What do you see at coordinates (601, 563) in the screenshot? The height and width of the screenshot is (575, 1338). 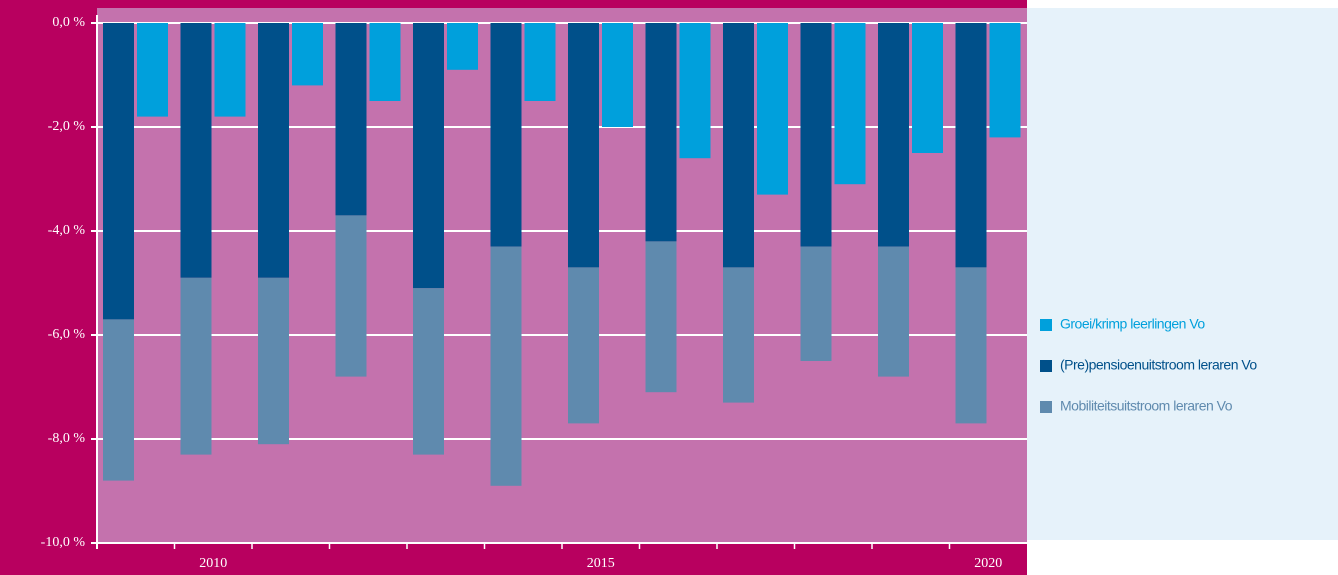 I see `x-tick-label: 2015` at bounding box center [601, 563].